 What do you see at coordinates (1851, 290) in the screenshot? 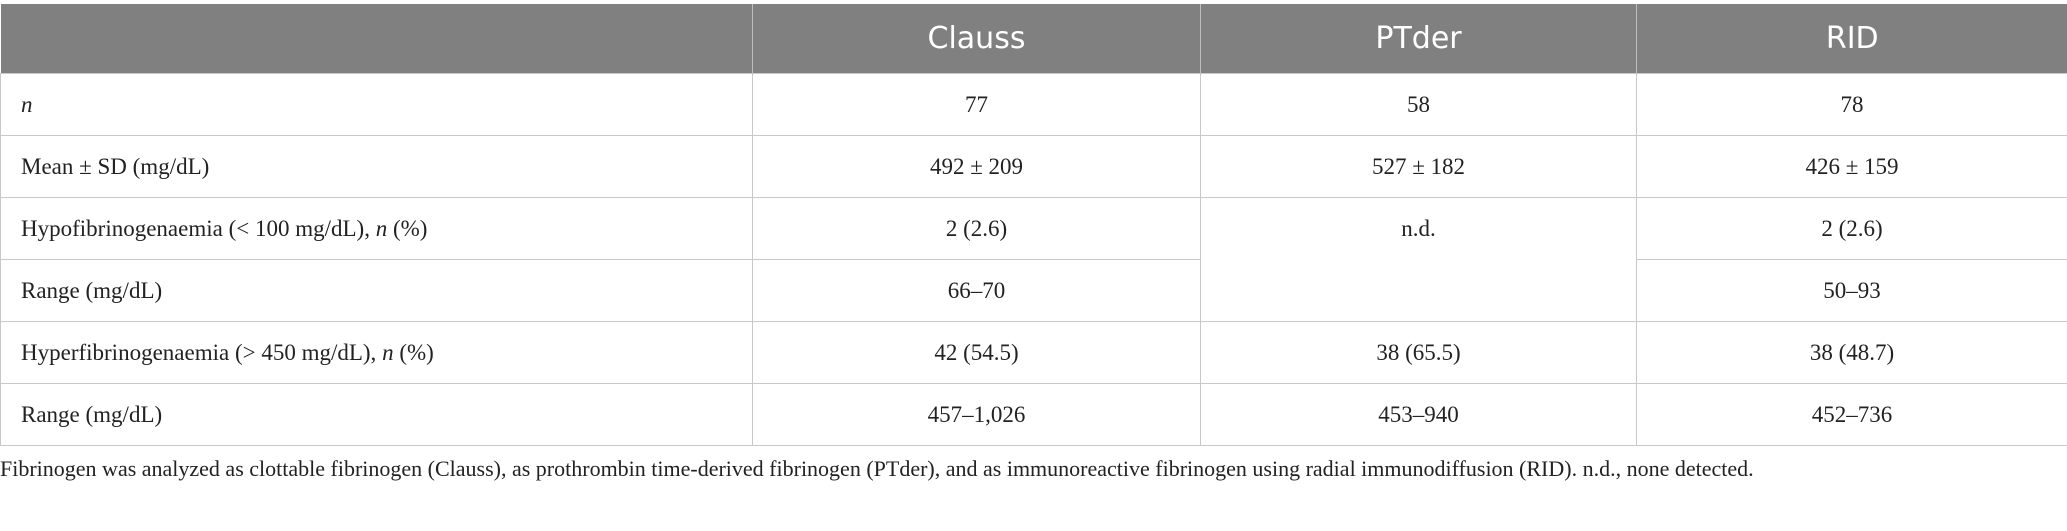
I see `cell: 50–93` at bounding box center [1851, 290].